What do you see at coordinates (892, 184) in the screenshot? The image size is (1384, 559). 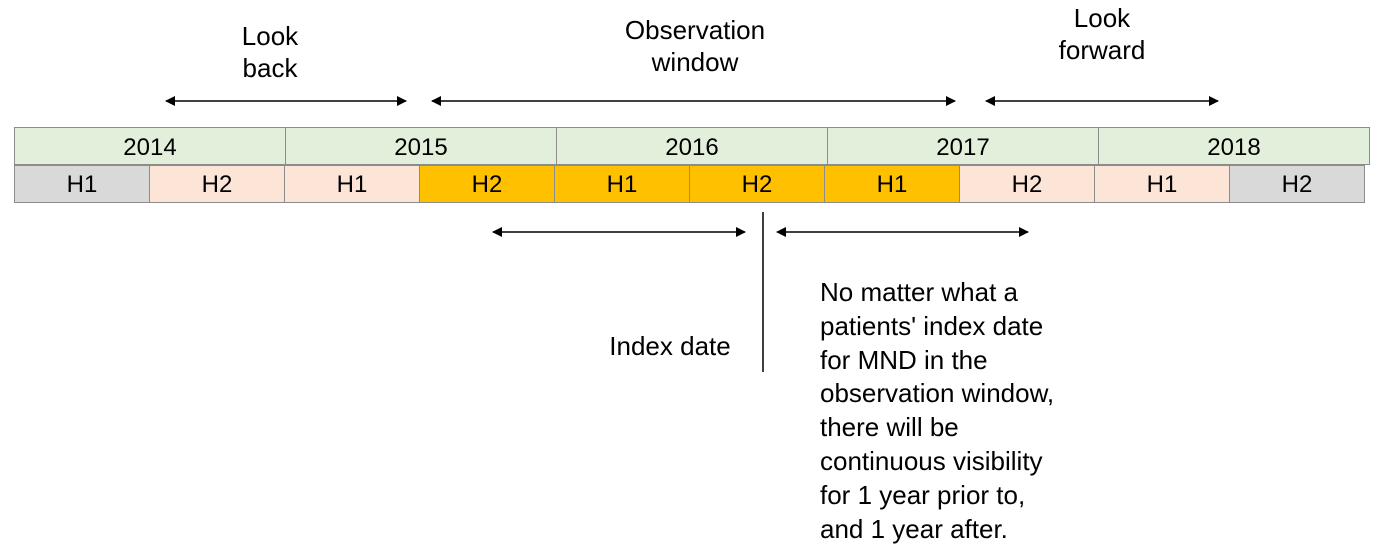 I see `half-cell-2017-h1: H1` at bounding box center [892, 184].